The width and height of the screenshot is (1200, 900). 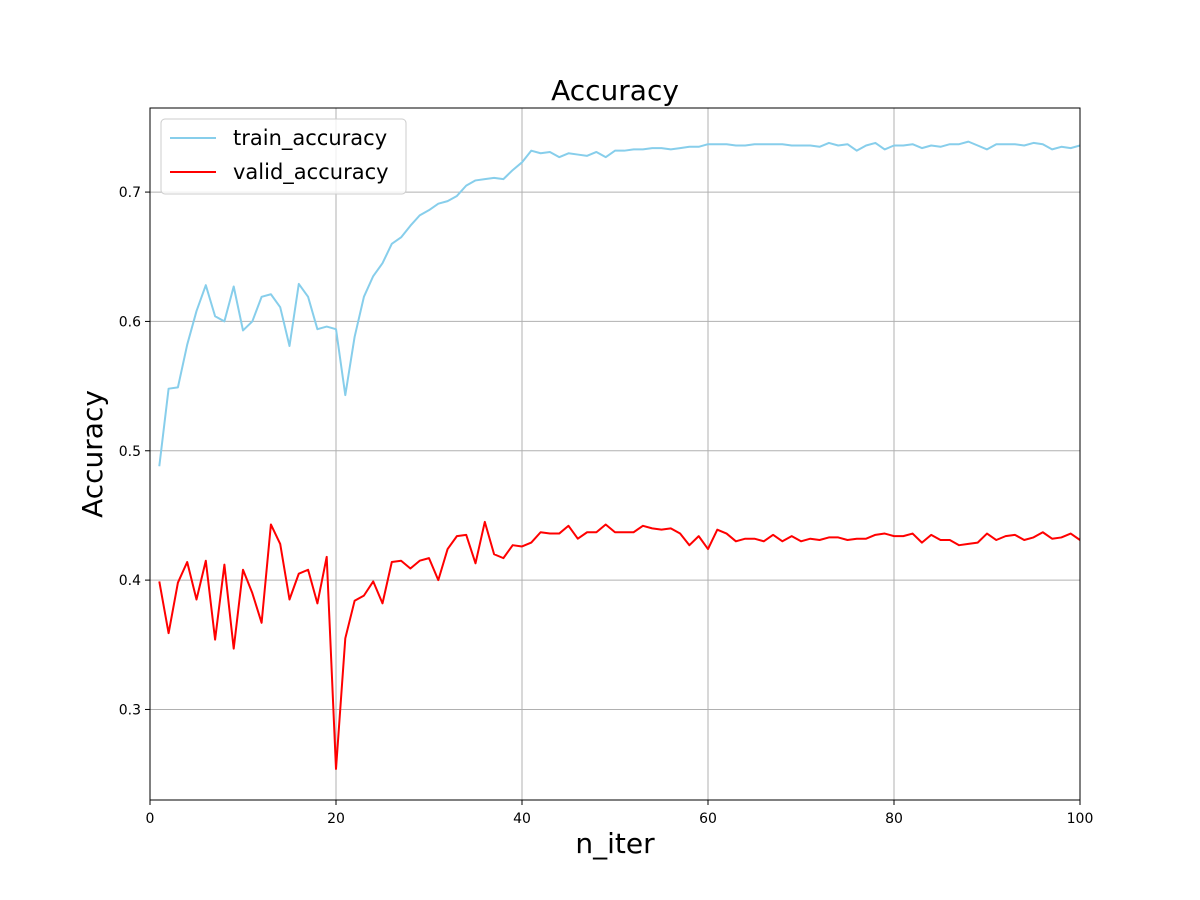 What do you see at coordinates (336, 819) in the screenshot?
I see `x-tick-label: 20` at bounding box center [336, 819].